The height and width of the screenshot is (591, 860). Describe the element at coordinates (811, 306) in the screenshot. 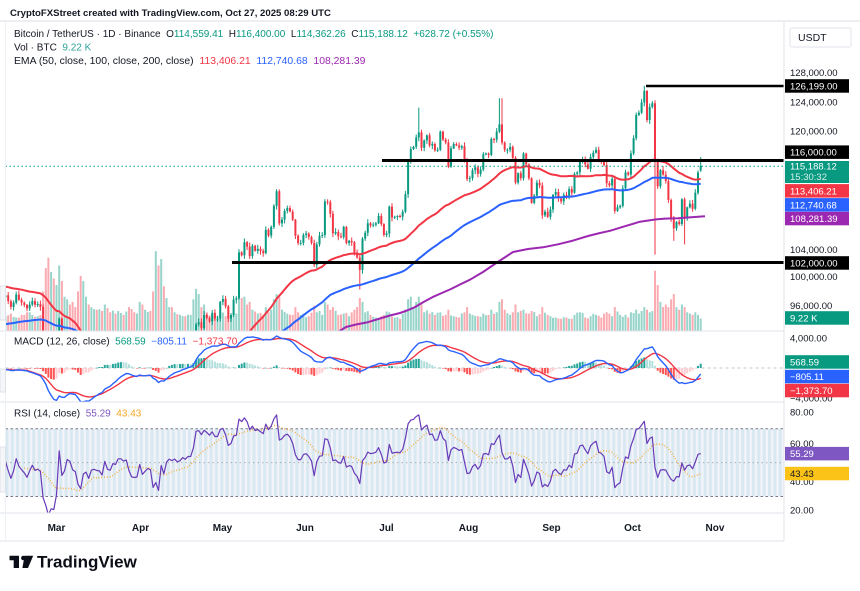

I see `svg-text: 96,000.00` at that location.